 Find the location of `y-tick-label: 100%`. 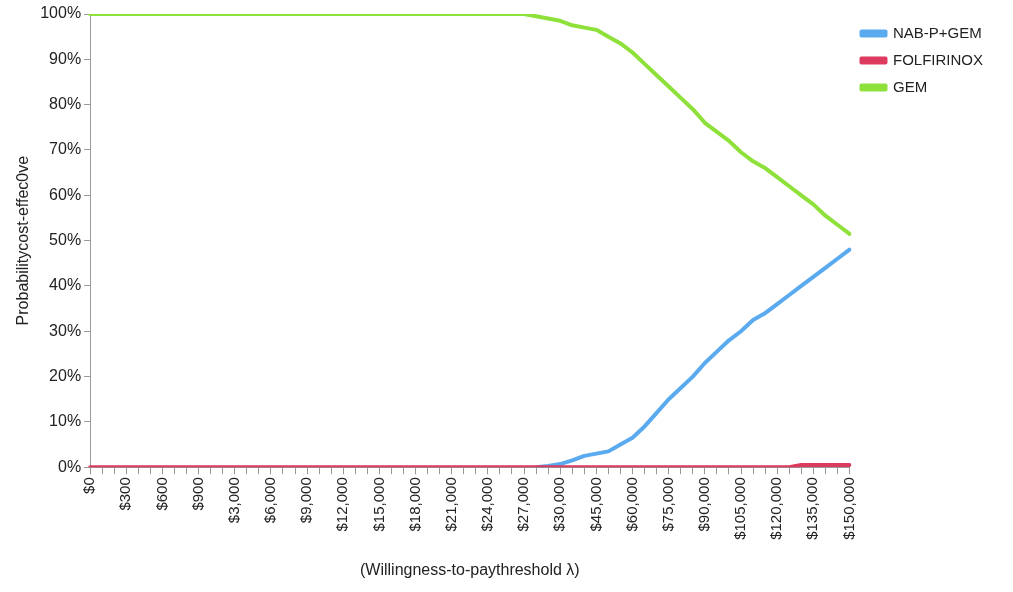

y-tick-label: 100% is located at coordinates (61, 13).